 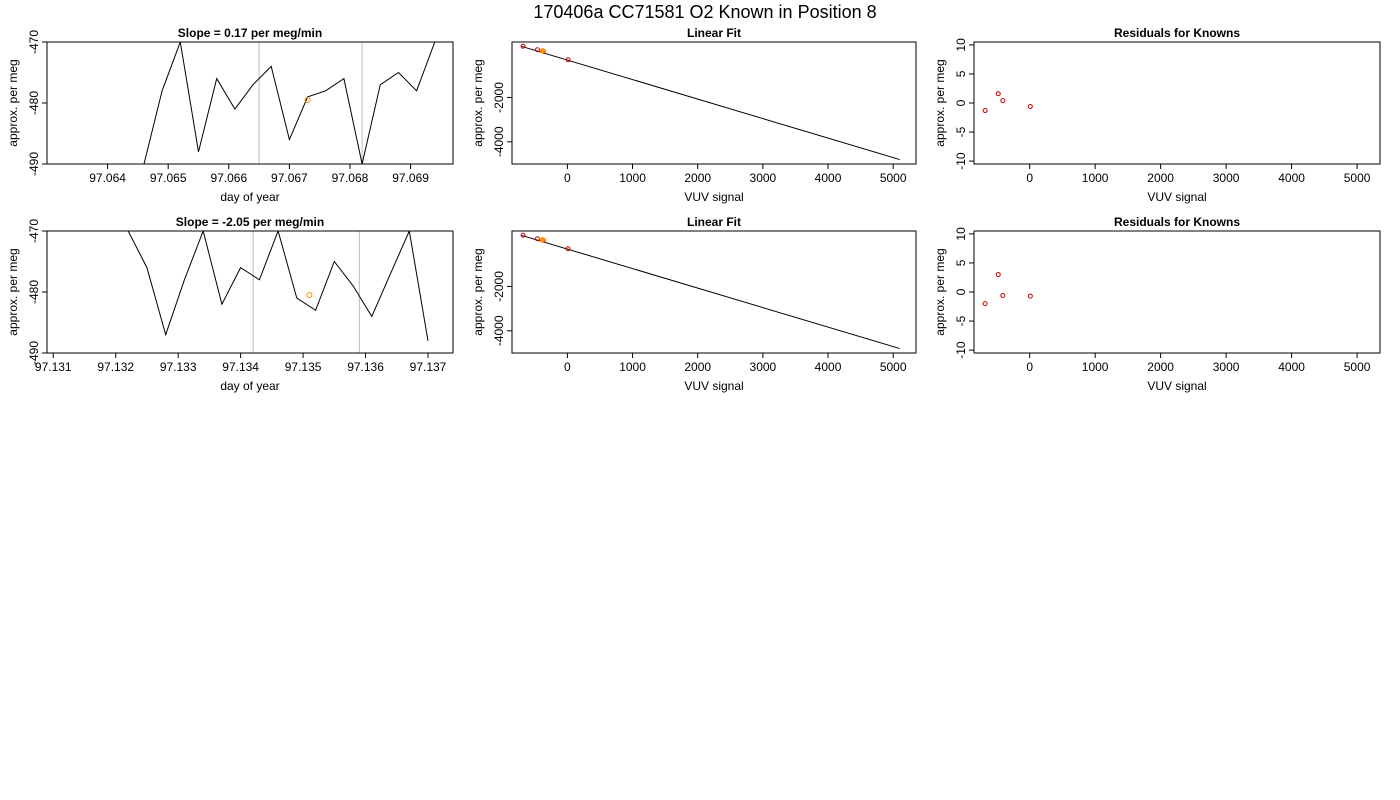 What do you see at coordinates (107, 178) in the screenshot?
I see `x-tick-label: 97.064` at bounding box center [107, 178].